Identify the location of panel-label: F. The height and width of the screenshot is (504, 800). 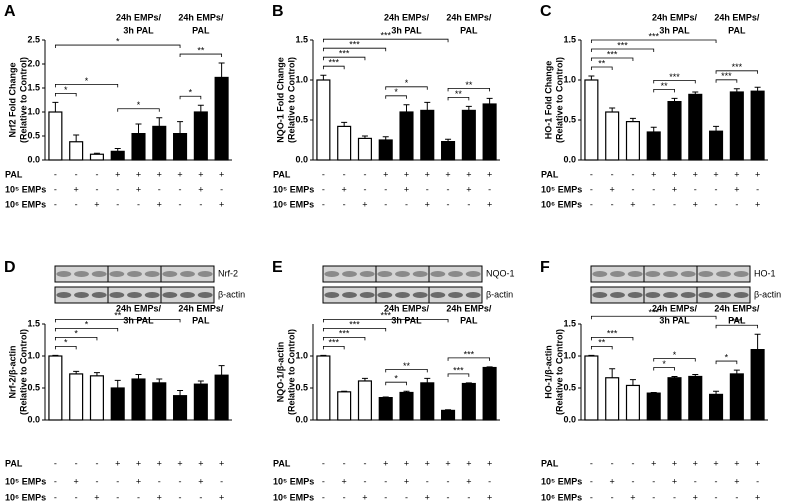
(545, 267).